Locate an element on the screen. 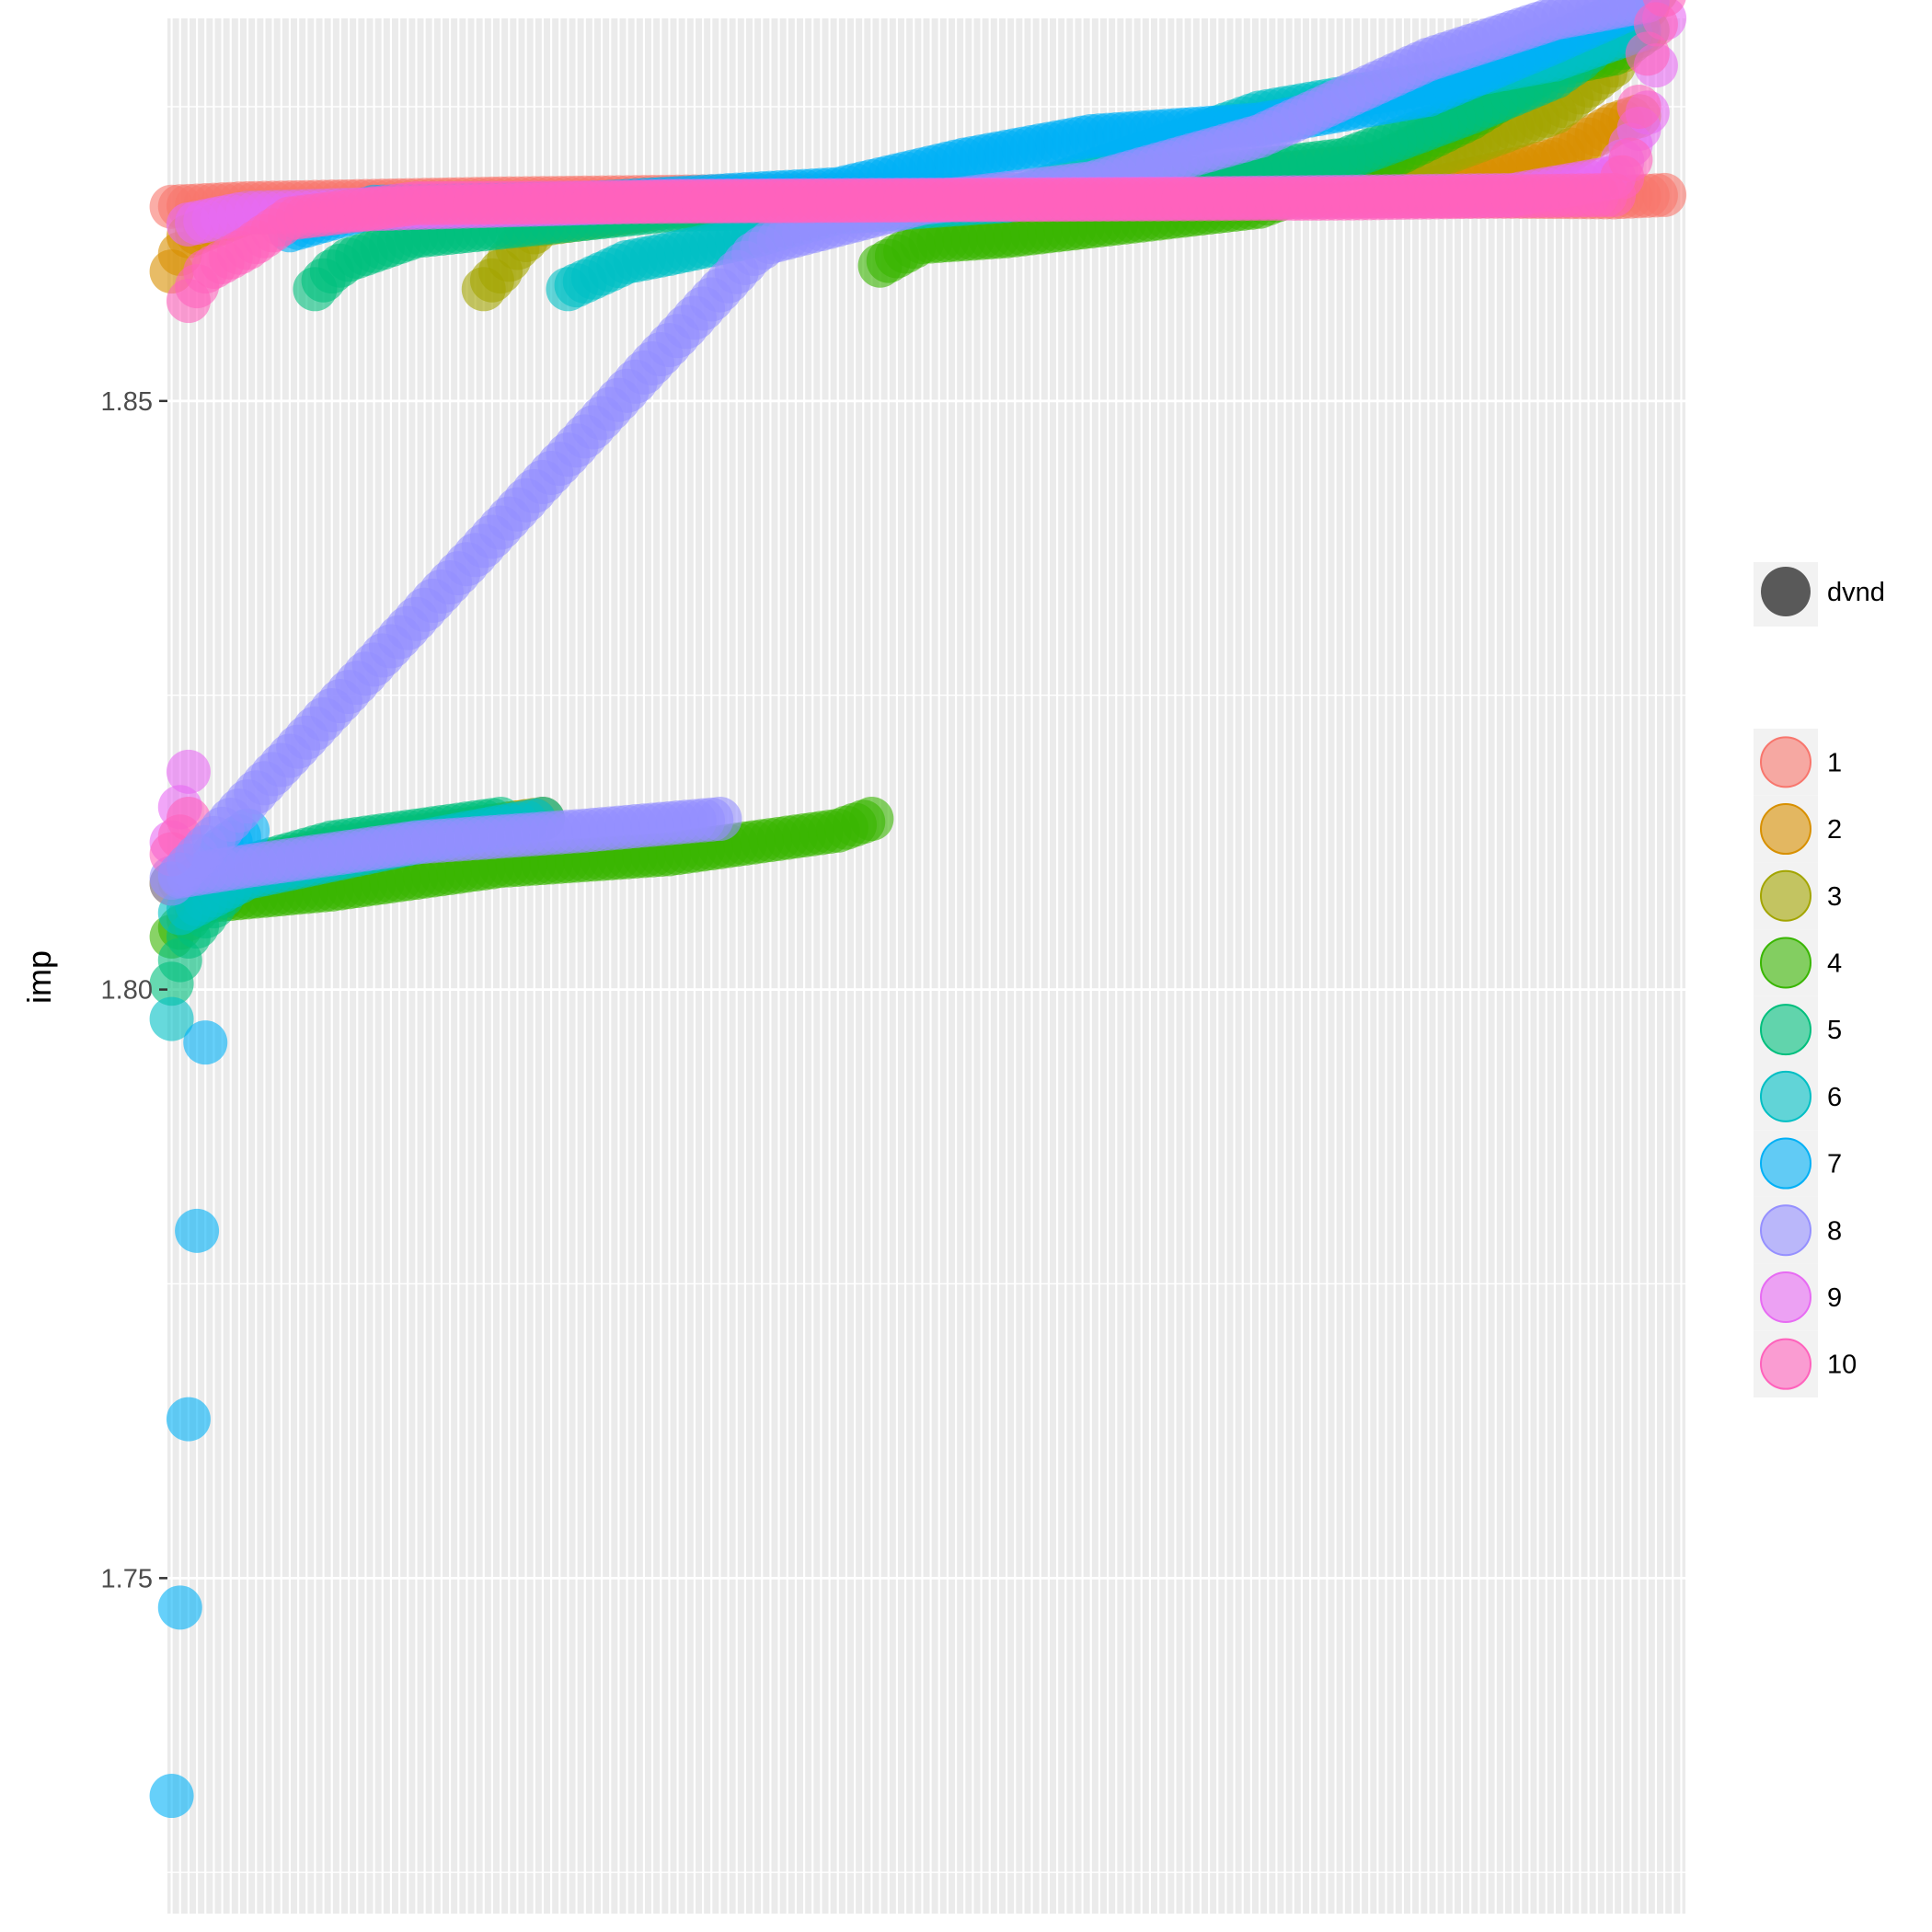  color-legend: 1 2 3 4 5 6 7 8 9 10 is located at coordinates (1805, 1063).